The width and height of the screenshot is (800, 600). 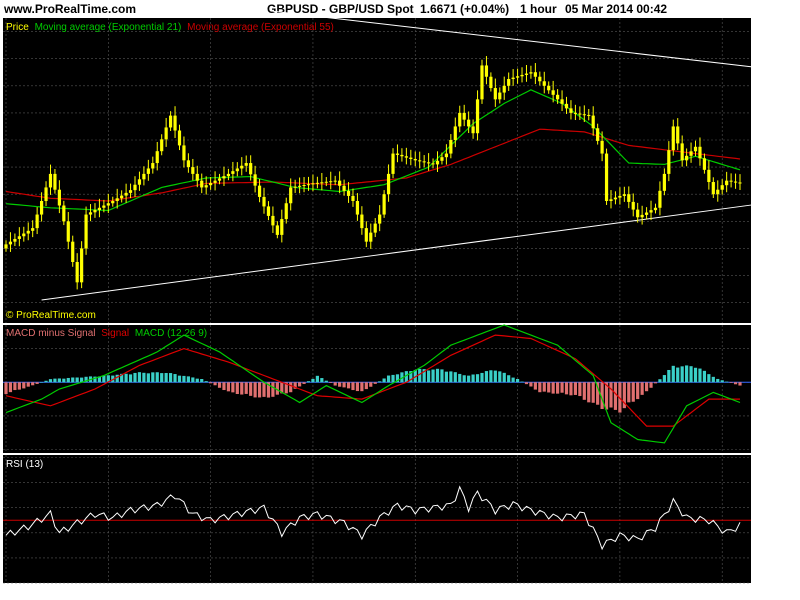 I want to click on watermark: © ProRealTime.com, so click(x=51, y=315).